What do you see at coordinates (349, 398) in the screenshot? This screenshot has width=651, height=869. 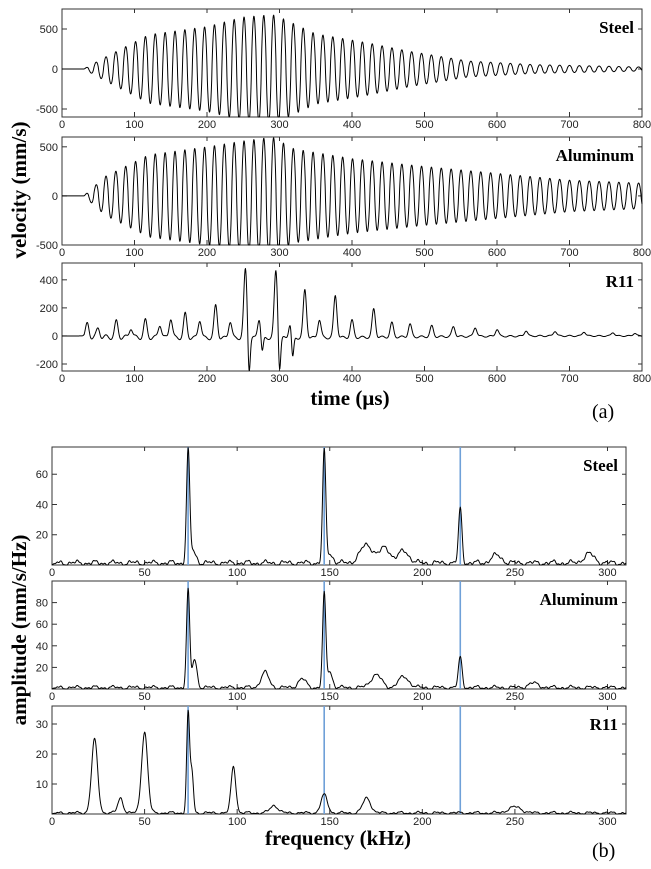 I see `x-axis-title: time (µs)` at bounding box center [349, 398].